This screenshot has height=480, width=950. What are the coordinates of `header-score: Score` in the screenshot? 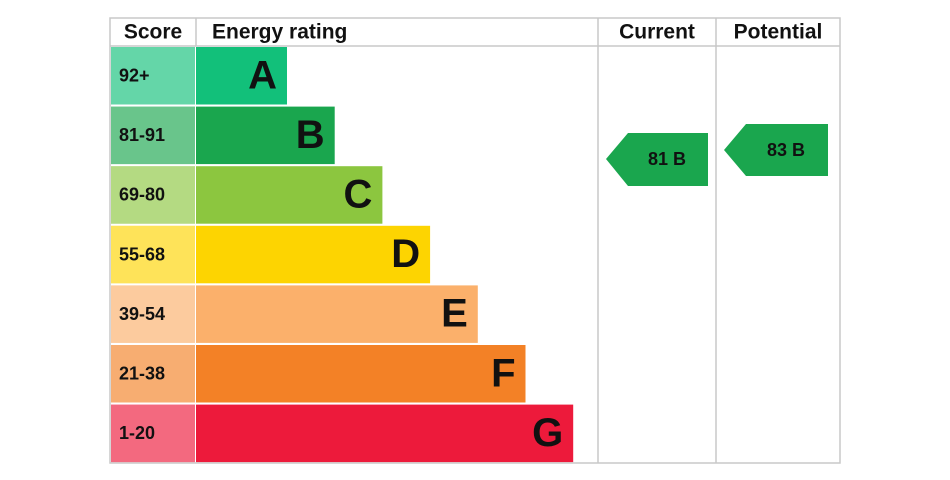 It's located at (153, 32).